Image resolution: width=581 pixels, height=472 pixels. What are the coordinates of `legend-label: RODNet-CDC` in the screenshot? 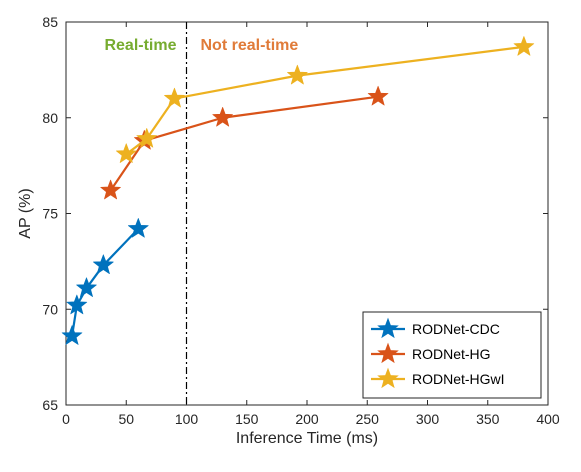 It's located at (456, 329).